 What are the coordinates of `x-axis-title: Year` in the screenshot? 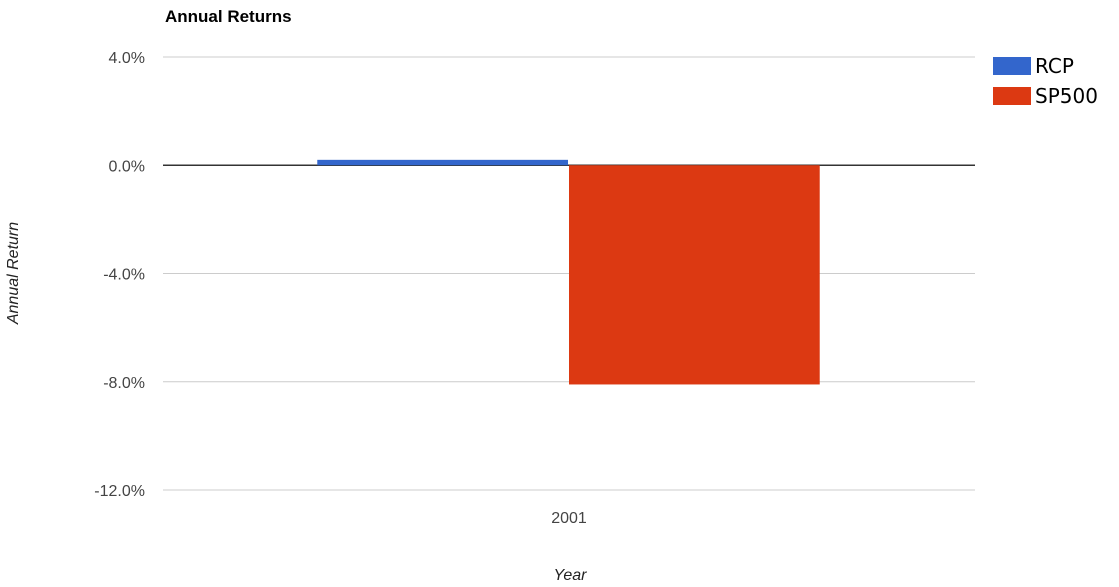 It's located at (571, 575).